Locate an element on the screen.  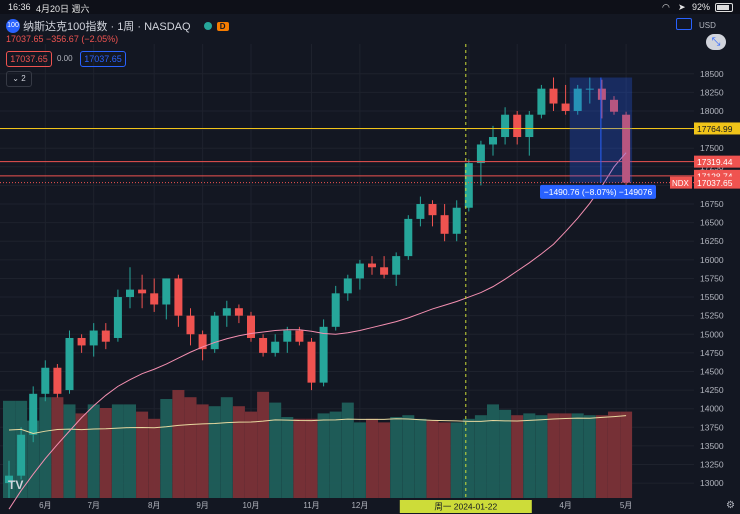
price-tick-label: 13750 is located at coordinates (712, 427).